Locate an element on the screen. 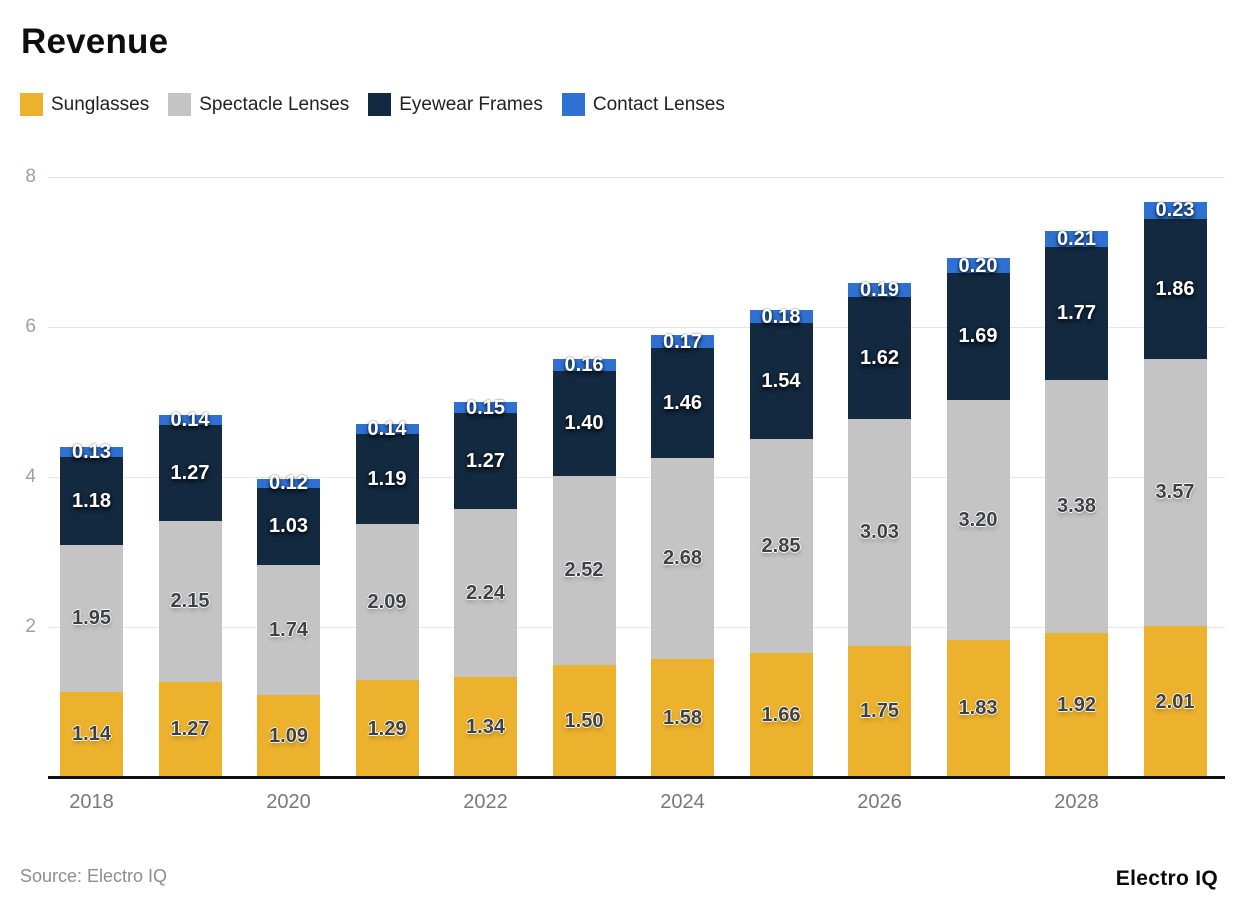 This screenshot has height=912, width=1240. bar-segment-eyewear-frames-2022: 1.27 is located at coordinates (485, 461).